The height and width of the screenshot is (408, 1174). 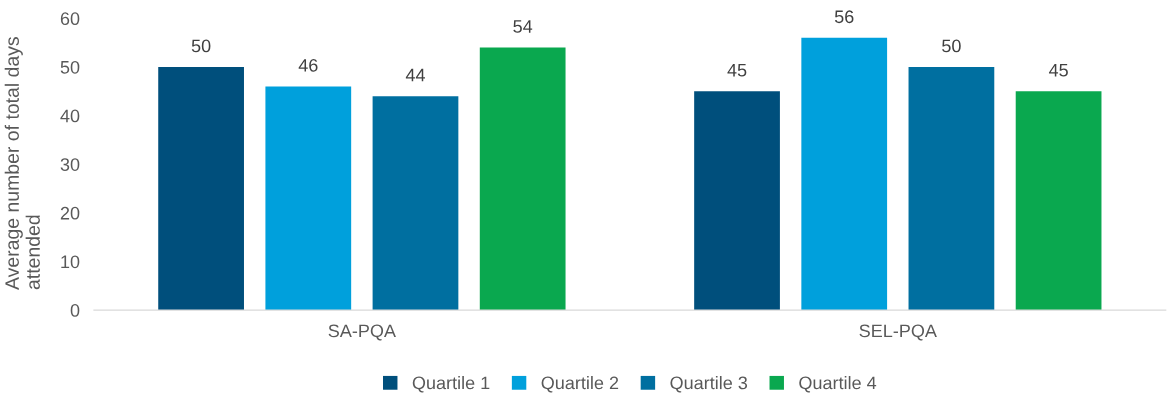 I want to click on data-label: 44, so click(x=415, y=75).